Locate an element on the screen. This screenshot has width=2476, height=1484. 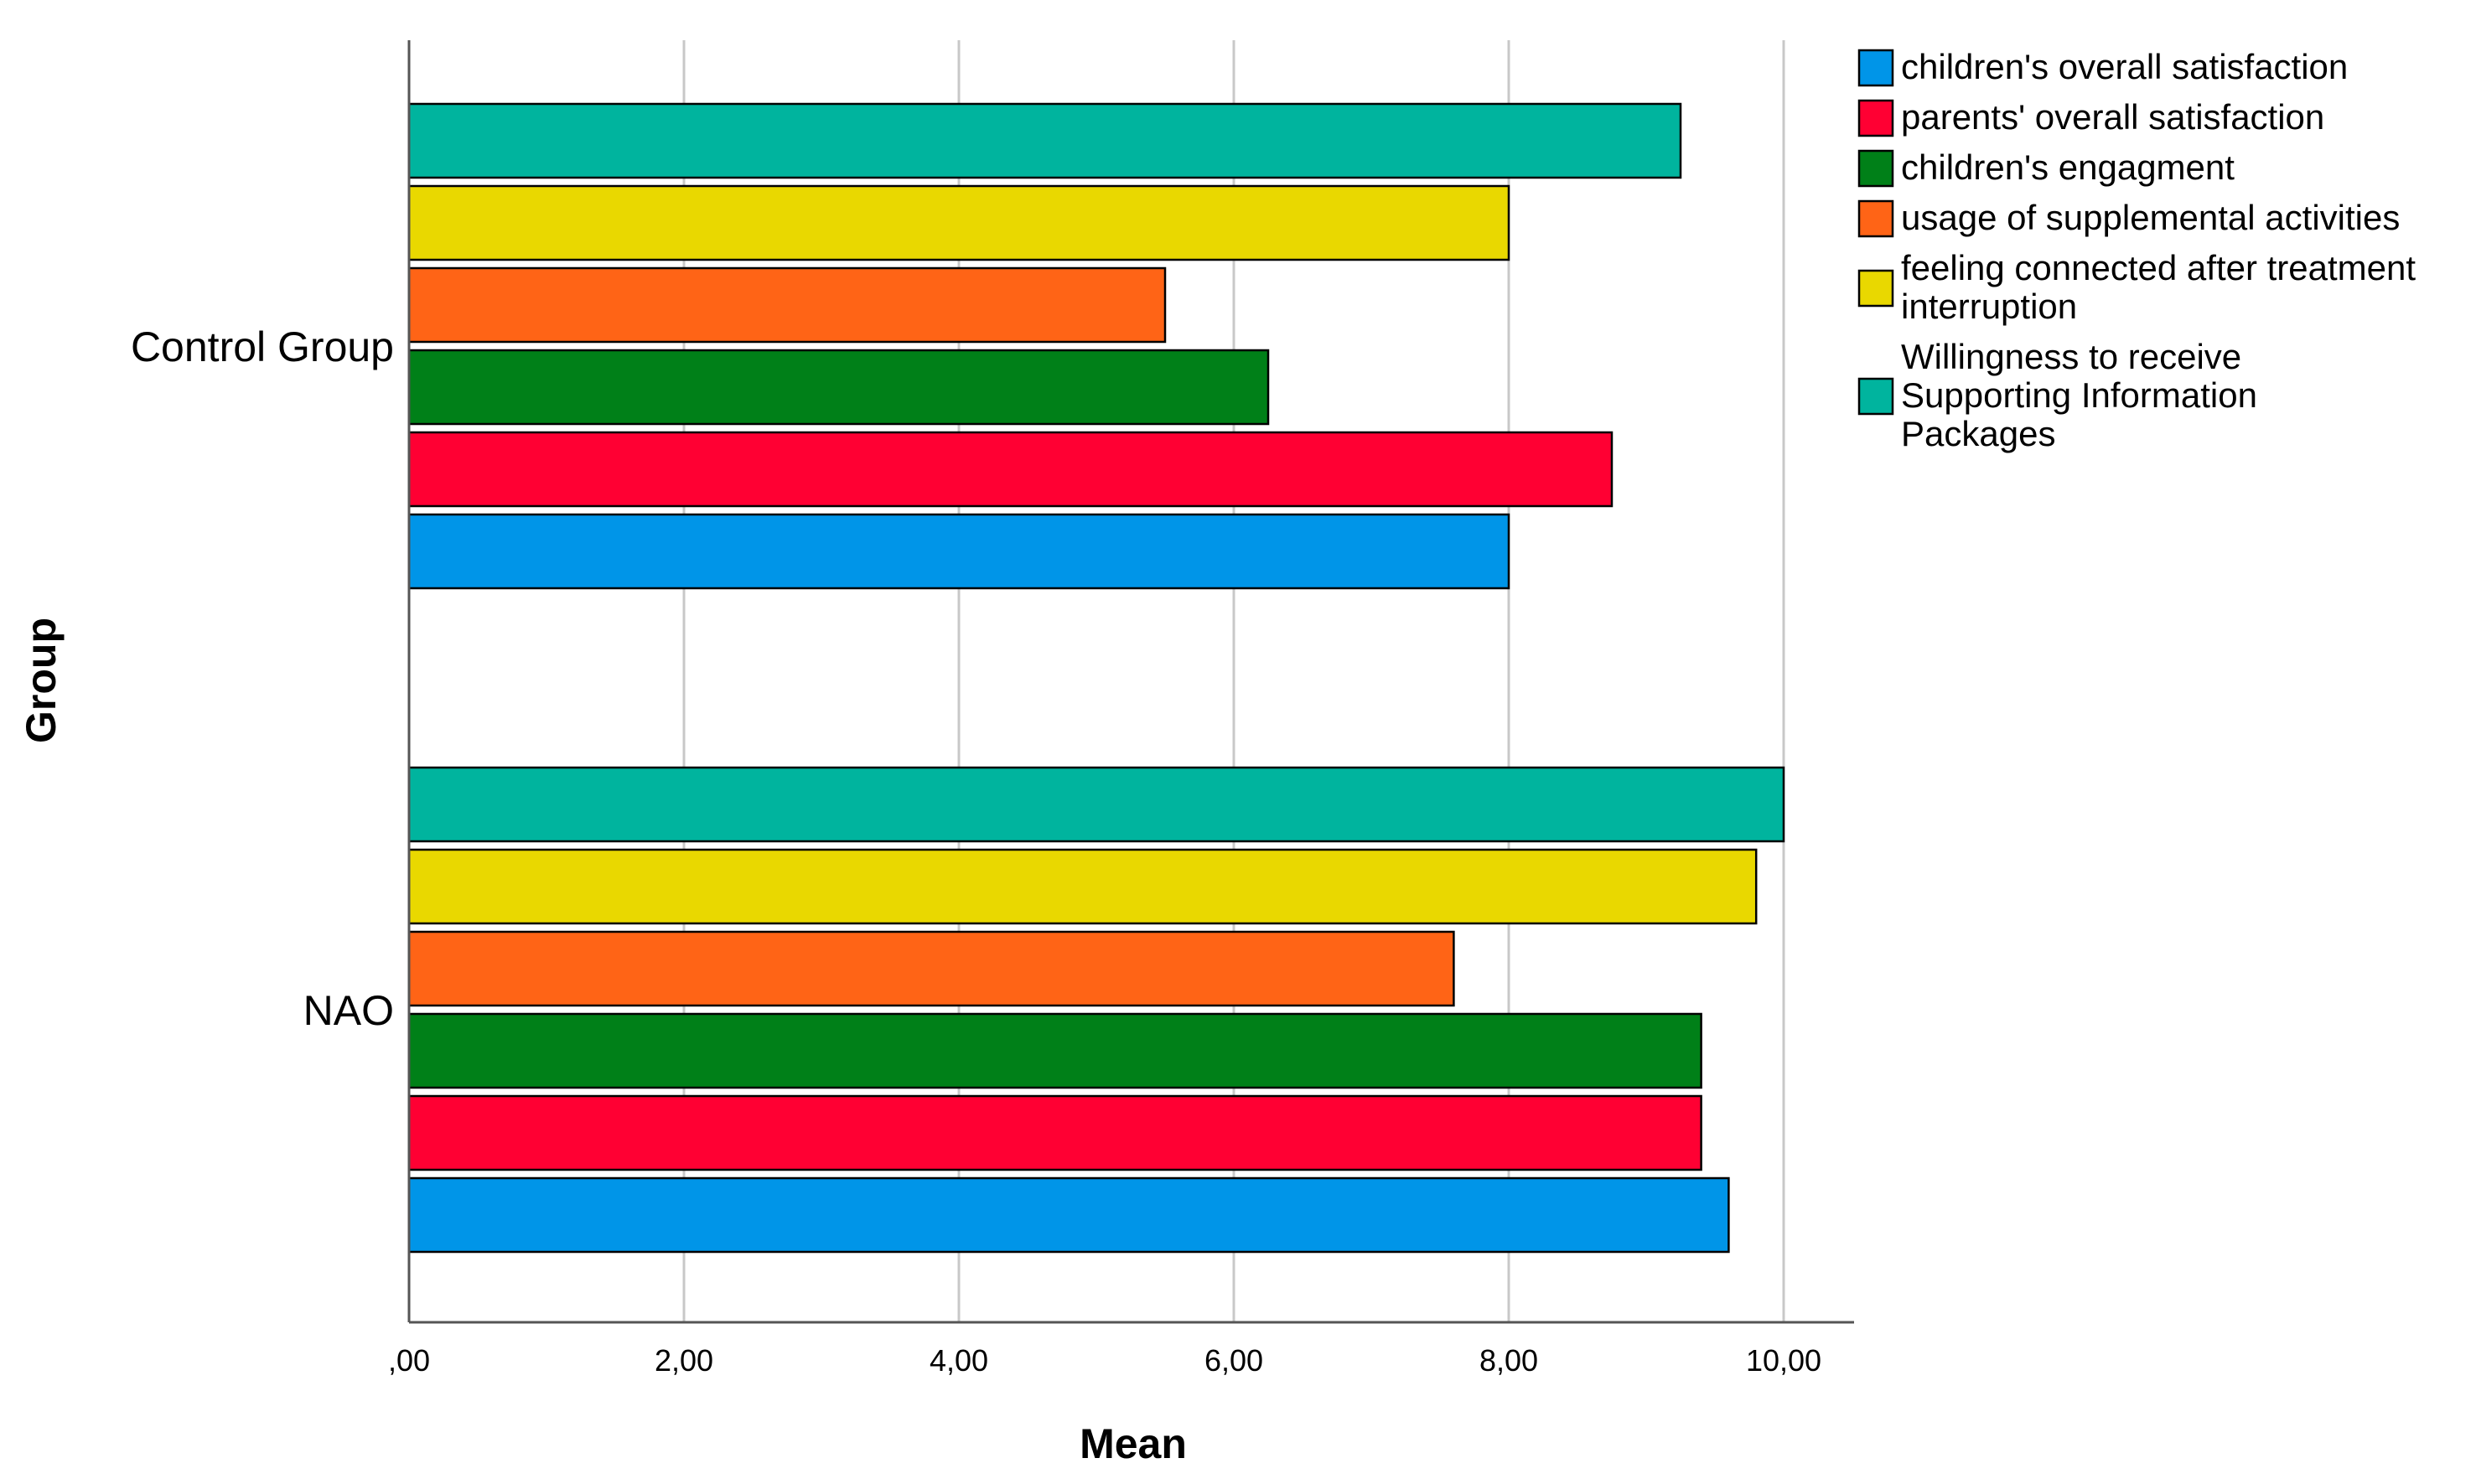
x-tick-label-5: 10,00 is located at coordinates (1783, 1360).